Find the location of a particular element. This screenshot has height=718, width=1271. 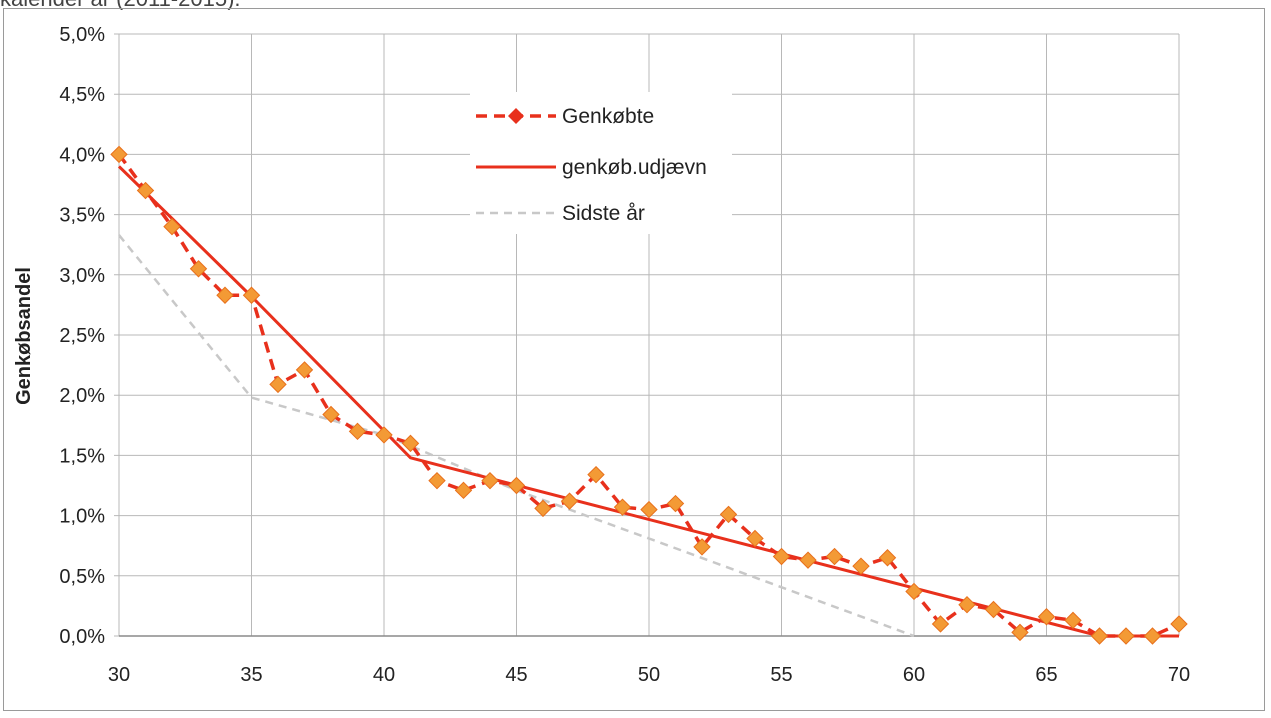

y-tick-label: 2,0% is located at coordinates (82, 396).